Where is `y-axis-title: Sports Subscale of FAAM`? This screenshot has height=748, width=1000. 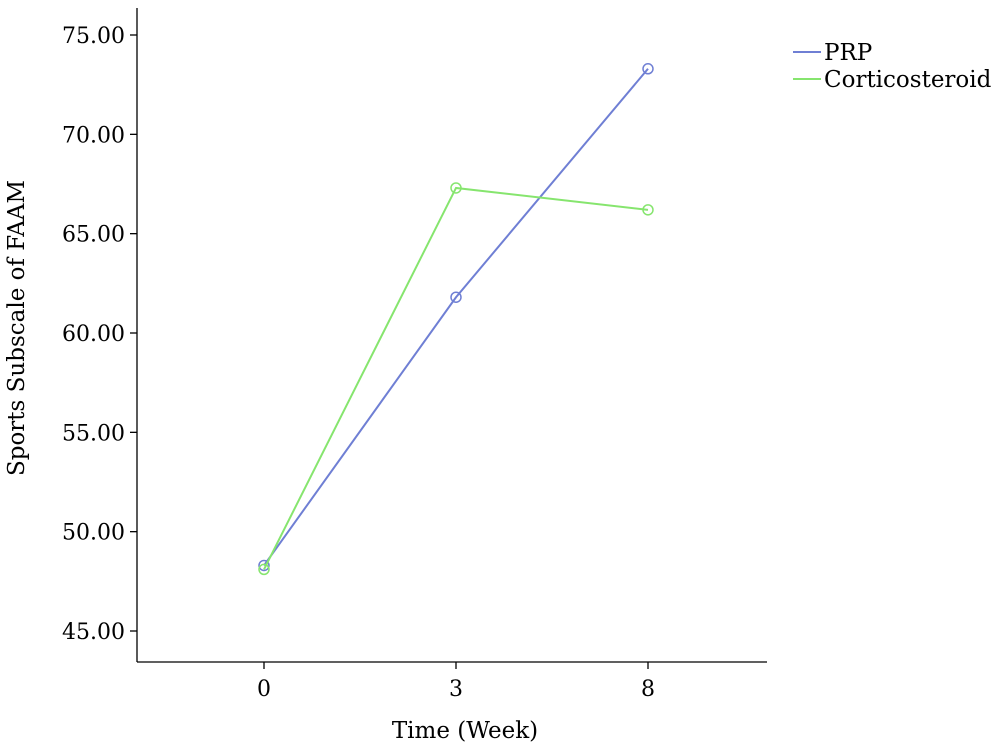 y-axis-title: Sports Subscale of FAAM is located at coordinates (17, 328).